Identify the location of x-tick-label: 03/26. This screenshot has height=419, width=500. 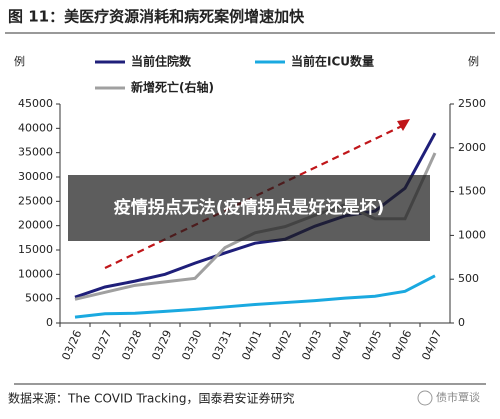
(71, 345).